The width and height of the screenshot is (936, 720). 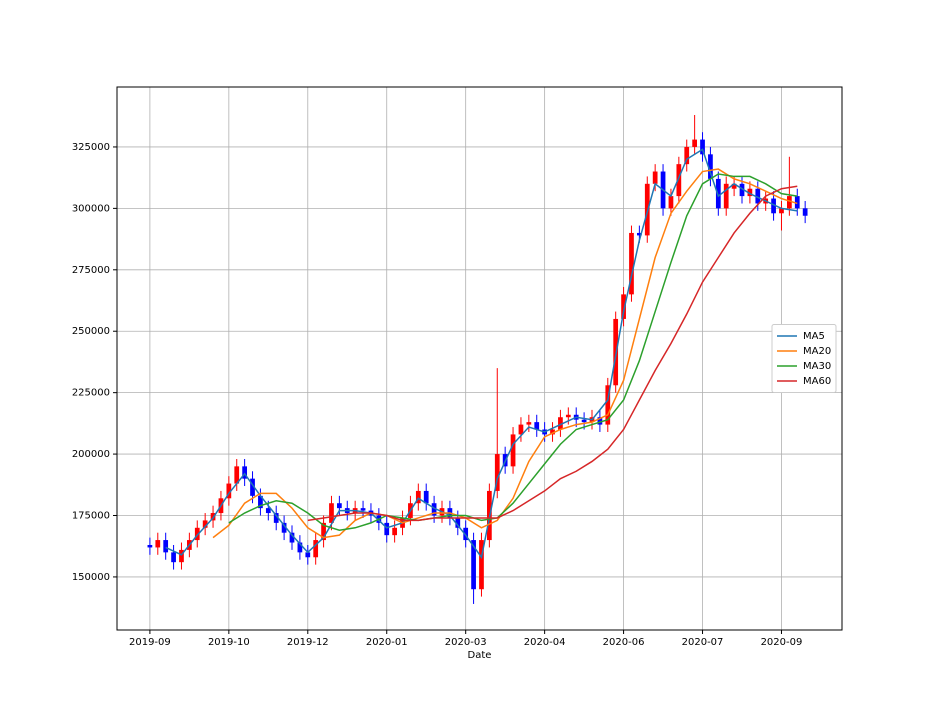 I want to click on x-tick-label: 2020-01, so click(x=387, y=642).